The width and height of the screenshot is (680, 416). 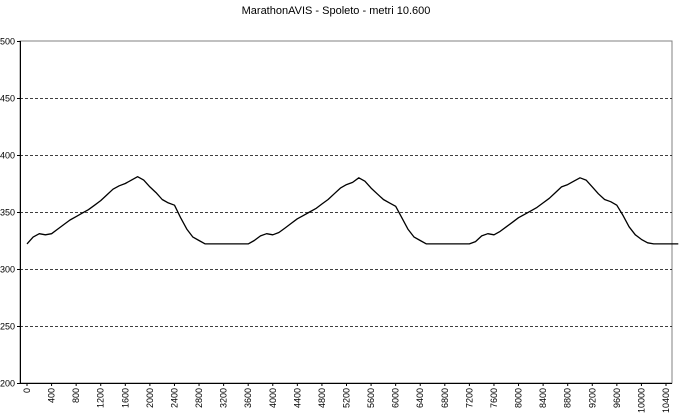 I want to click on y-tick-label: 350, so click(x=7, y=213).